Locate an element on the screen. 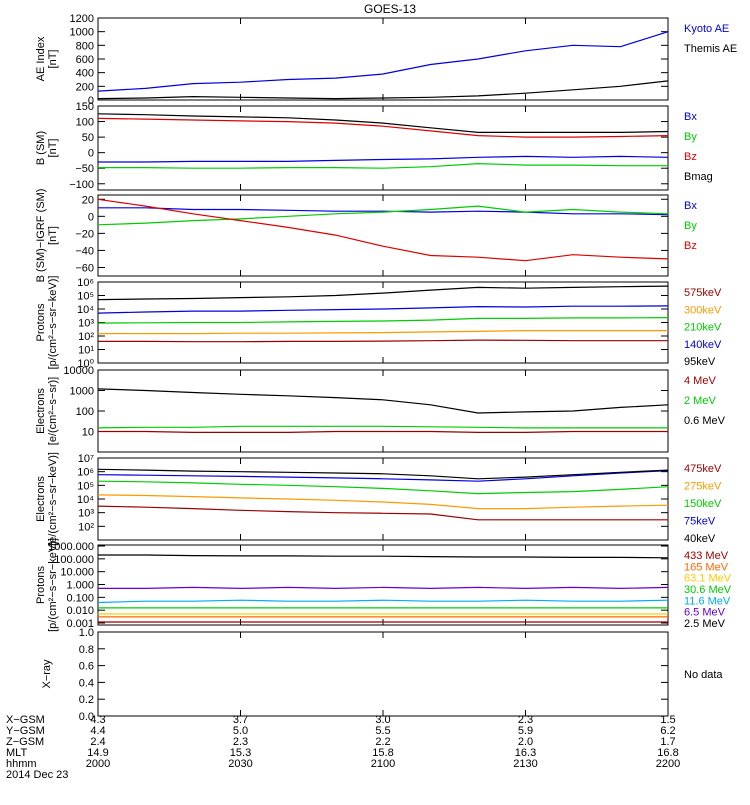 The width and height of the screenshot is (750, 805). footer-row-label: X−GSM is located at coordinates (25, 720).